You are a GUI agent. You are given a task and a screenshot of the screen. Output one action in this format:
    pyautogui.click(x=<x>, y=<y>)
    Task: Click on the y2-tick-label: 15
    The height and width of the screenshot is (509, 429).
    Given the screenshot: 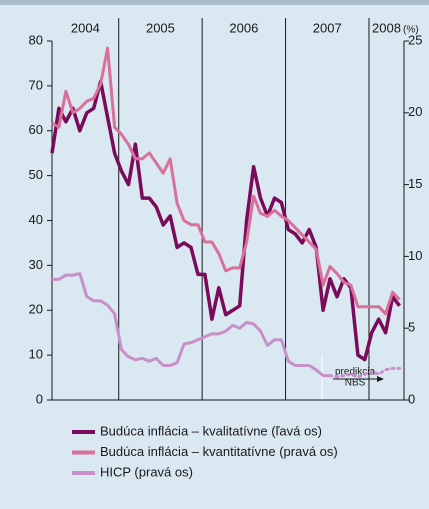 What is the action you would take?
    pyautogui.click(x=415, y=183)
    